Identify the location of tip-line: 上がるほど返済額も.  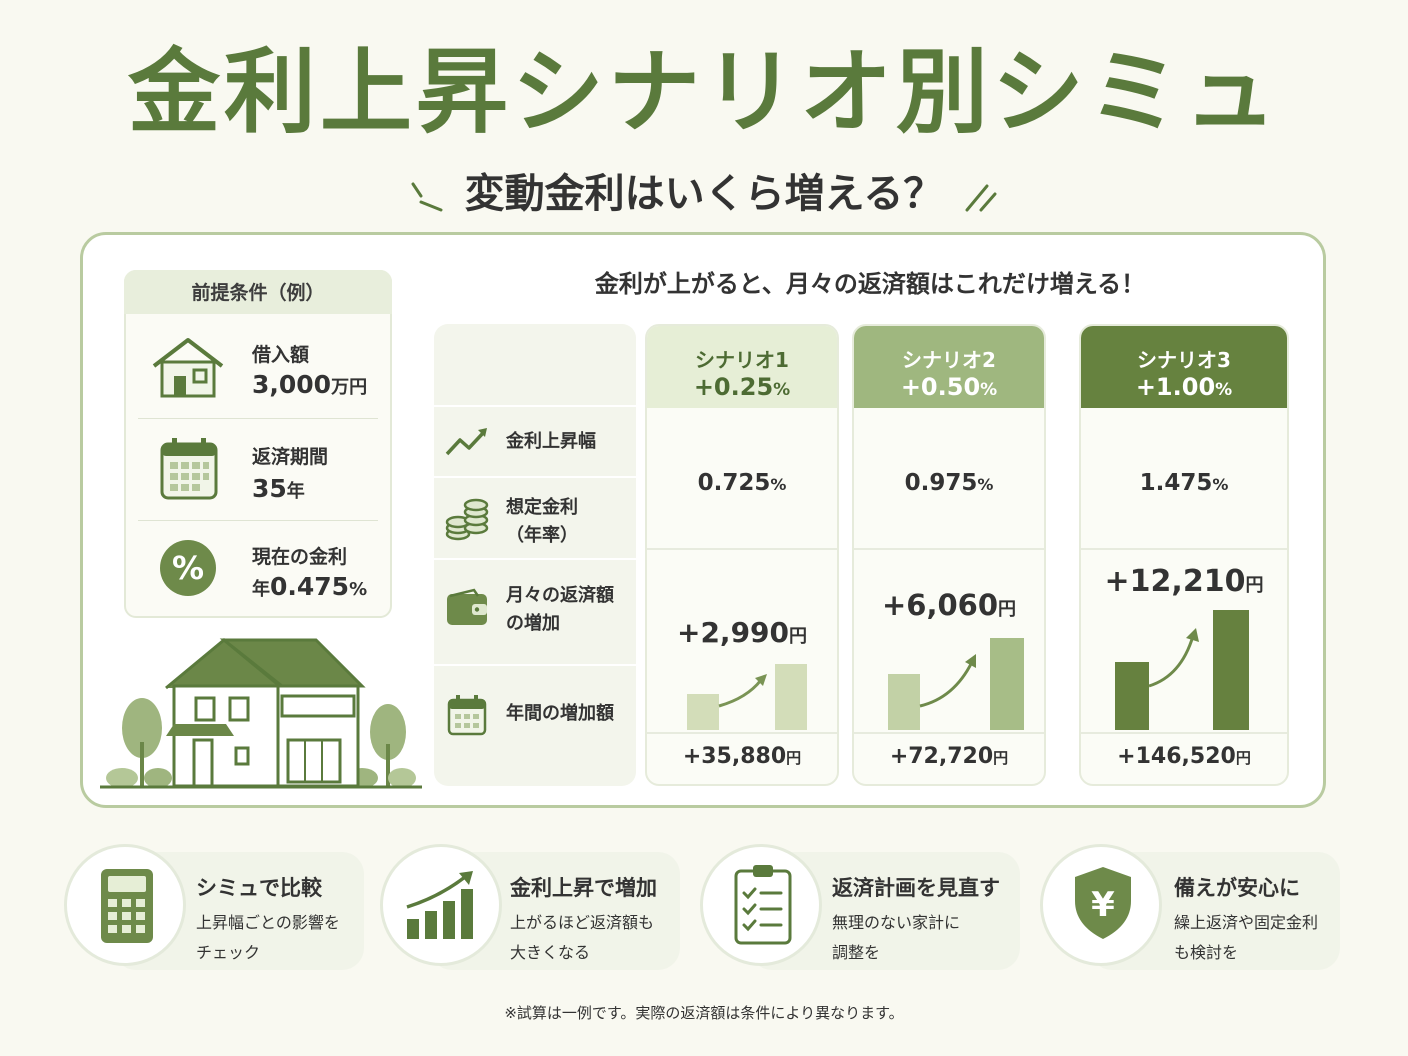
(582, 922).